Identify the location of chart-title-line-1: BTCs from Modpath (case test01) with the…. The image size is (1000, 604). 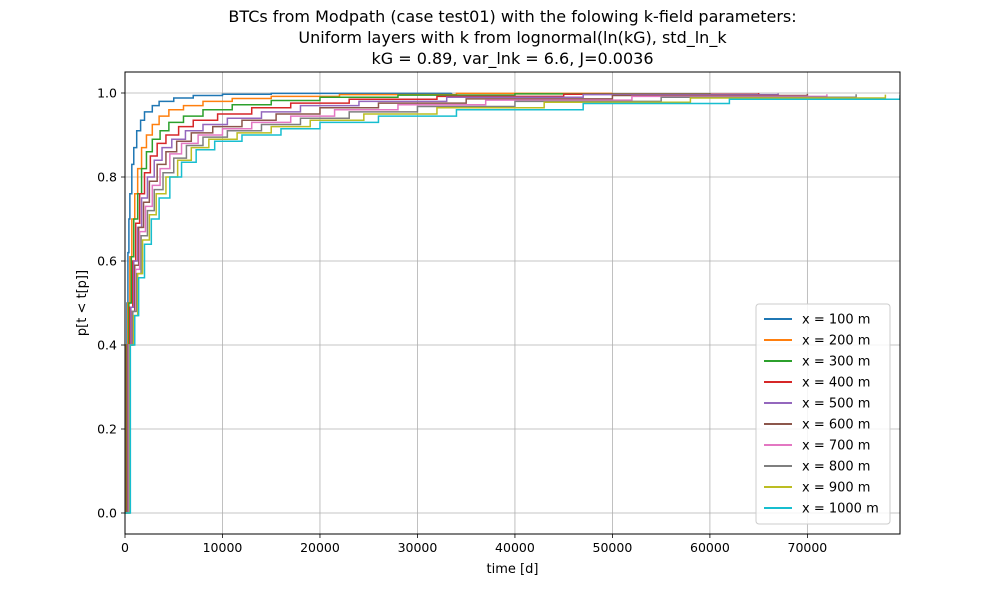
(512, 16).